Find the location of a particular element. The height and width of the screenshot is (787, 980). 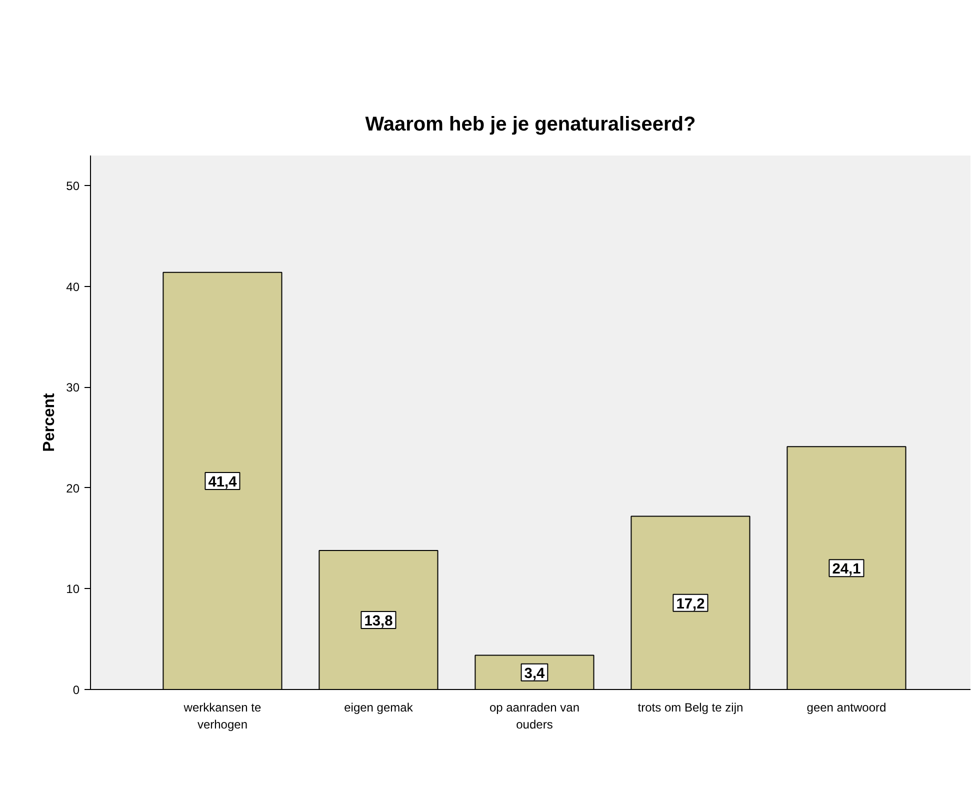

y-tick-label: 0 is located at coordinates (76, 690).